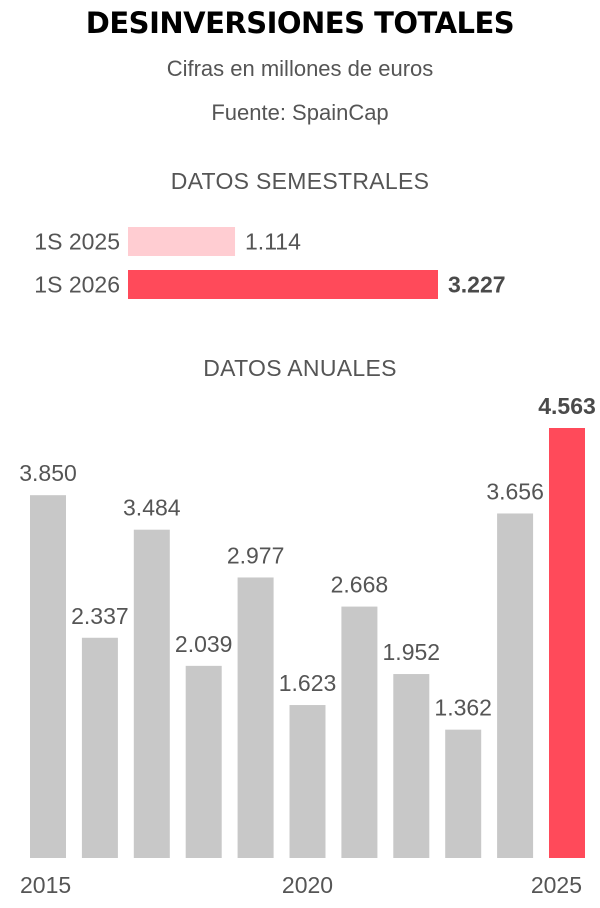 This screenshot has height=908, width=600. Describe the element at coordinates (307, 885) in the screenshot. I see `x-tick-label: 2020` at that location.